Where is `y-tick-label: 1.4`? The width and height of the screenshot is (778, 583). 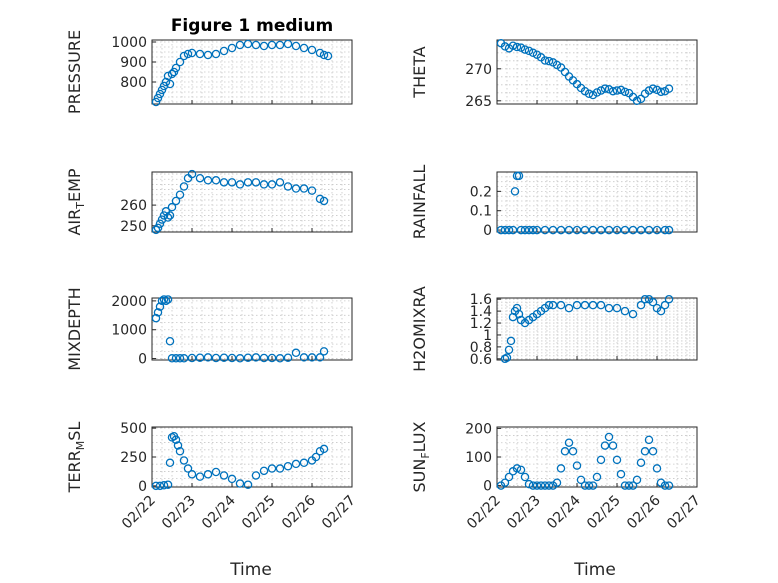
y-tick-label: 1.4 is located at coordinates (481, 312).